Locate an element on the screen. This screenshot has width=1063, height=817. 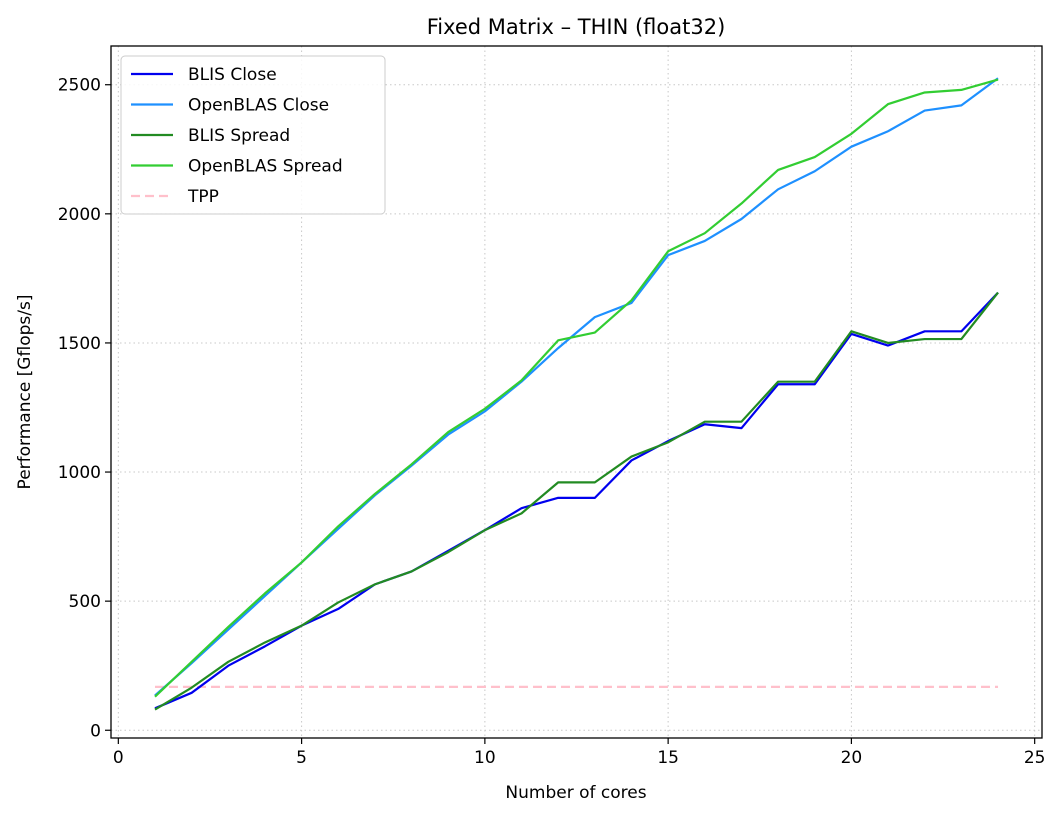
y-tick-label: 500 is located at coordinates (85, 602).